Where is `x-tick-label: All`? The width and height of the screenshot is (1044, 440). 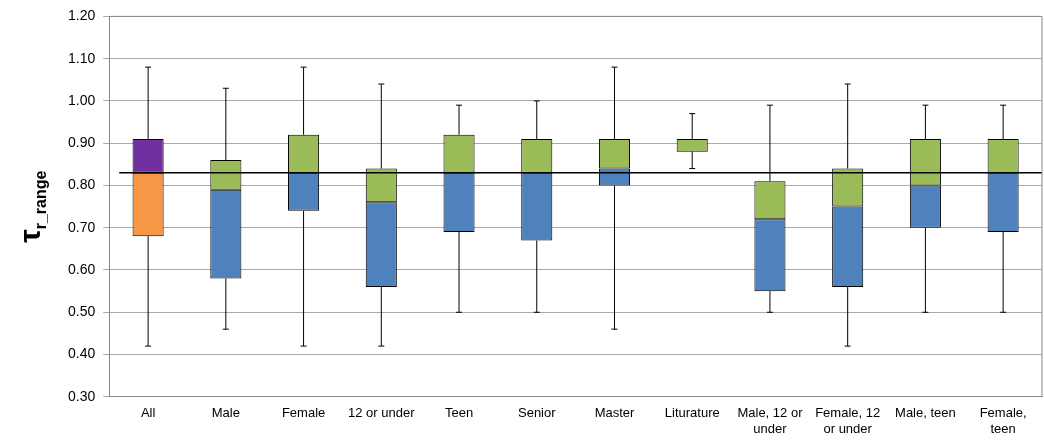 x-tick-label: All is located at coordinates (148, 413).